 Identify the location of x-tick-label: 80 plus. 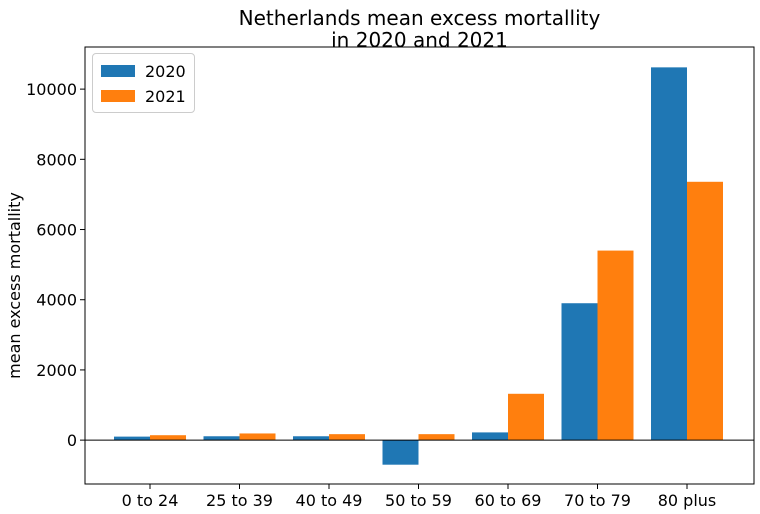
(687, 500).